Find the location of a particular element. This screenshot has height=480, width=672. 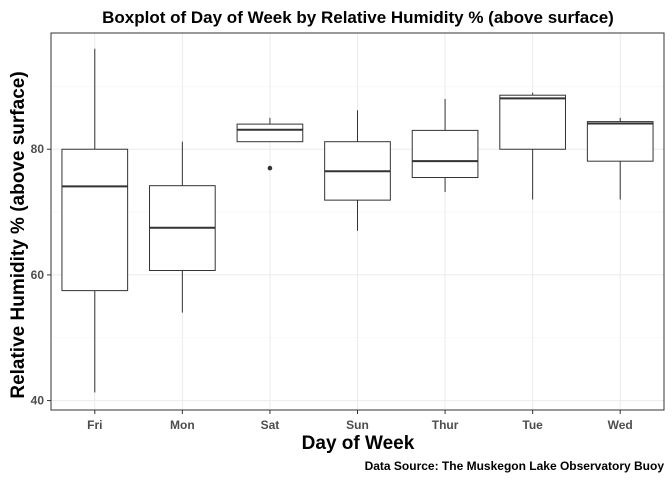

x-tick-label: Fri is located at coordinates (94, 425).